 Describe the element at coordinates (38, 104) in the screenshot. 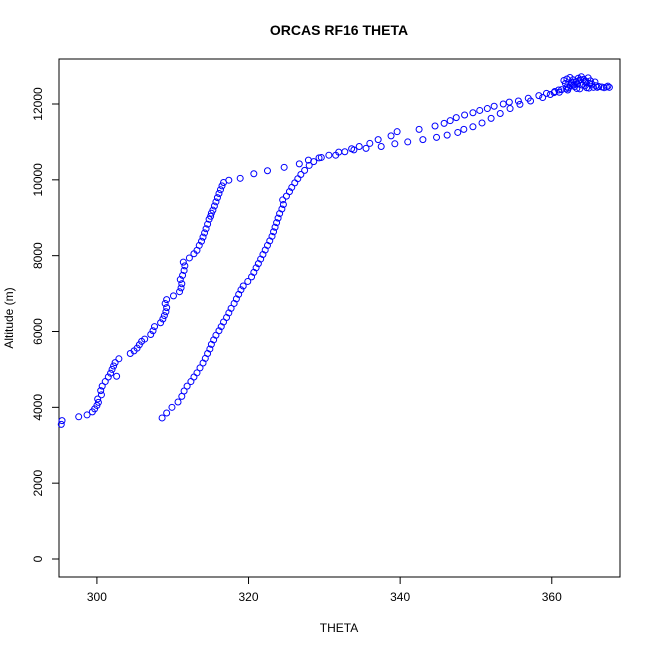

I see `y-tick-label: 12000` at that location.